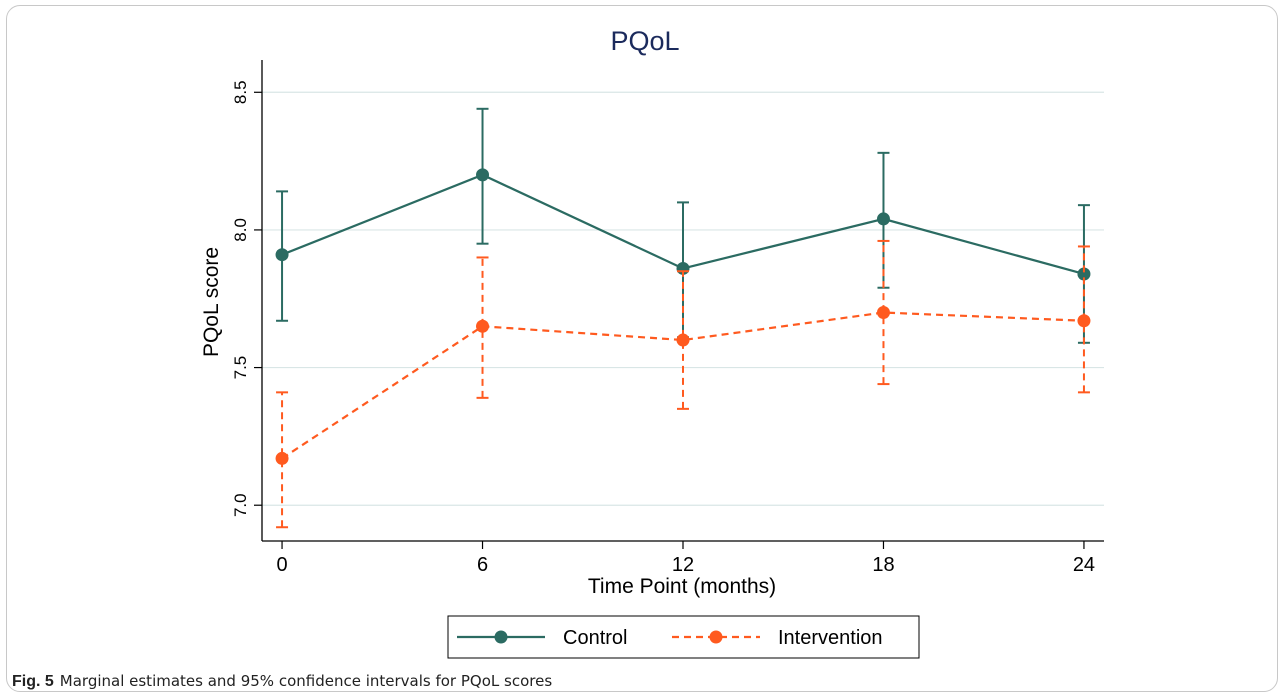 Image resolution: width=1284 pixels, height=697 pixels. Describe the element at coordinates (595, 638) in the screenshot. I see `legend-label-control: Control` at that location.